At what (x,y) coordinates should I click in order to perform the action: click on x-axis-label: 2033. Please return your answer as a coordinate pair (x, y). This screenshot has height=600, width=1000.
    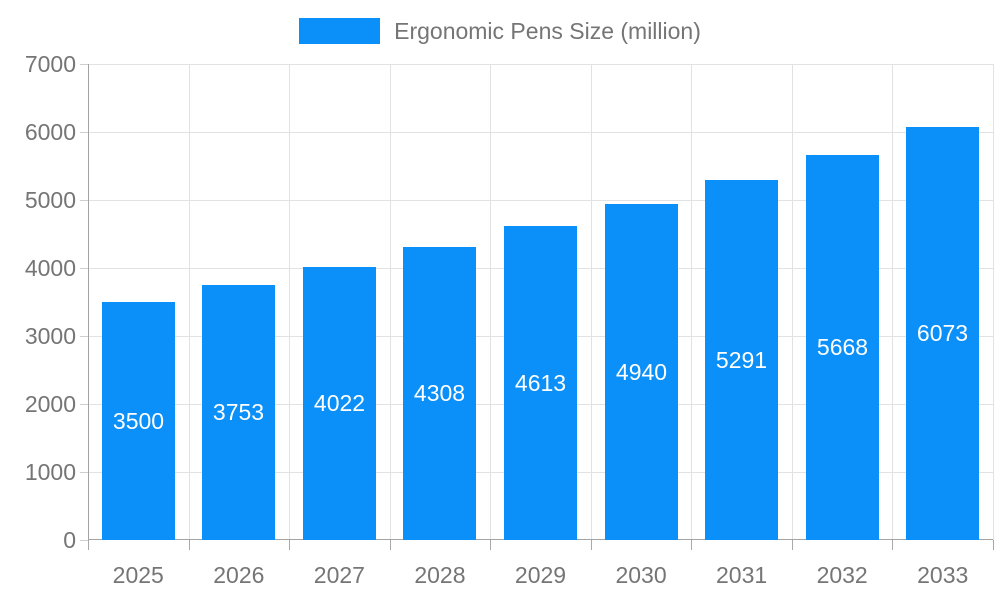
    Looking at the image, I should click on (943, 575).